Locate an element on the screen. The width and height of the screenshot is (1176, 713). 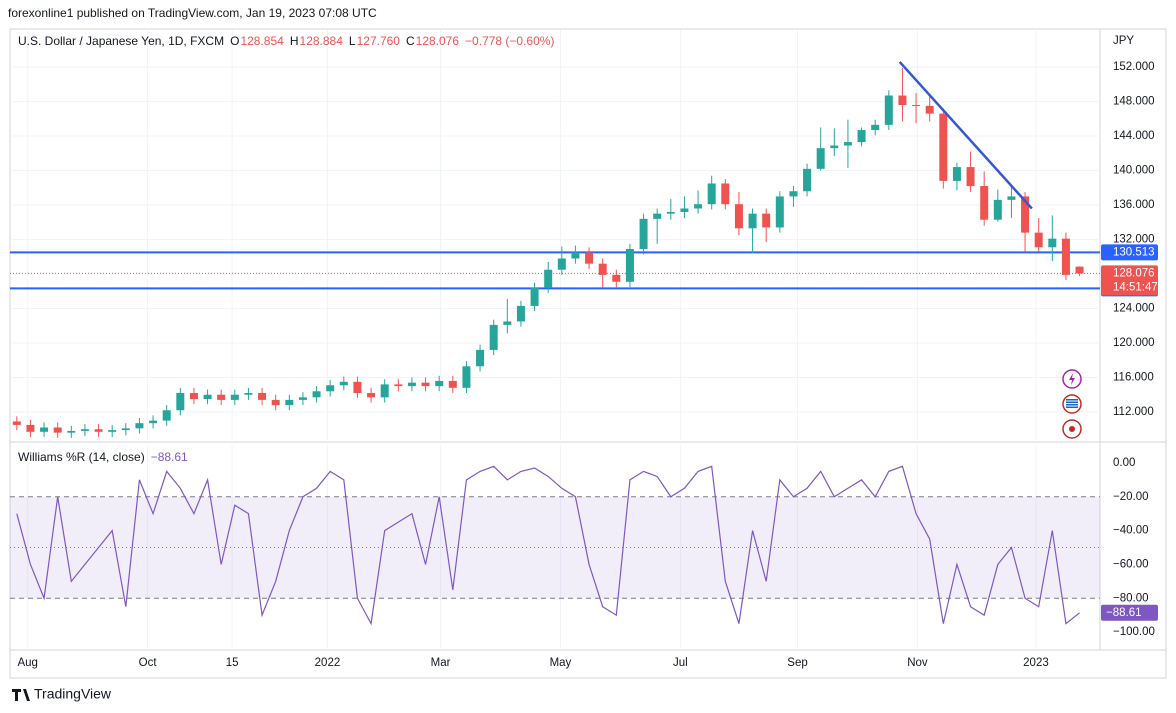
indicator-tick-label: −40.00 is located at coordinates (1131, 531).